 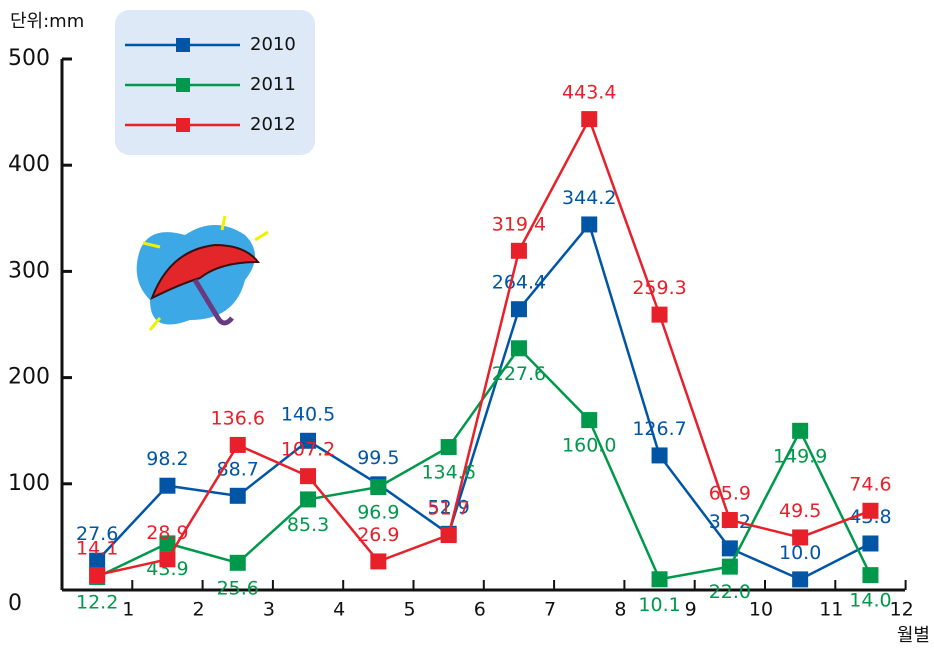 I want to click on legend-label: 2010, so click(x=273, y=44).